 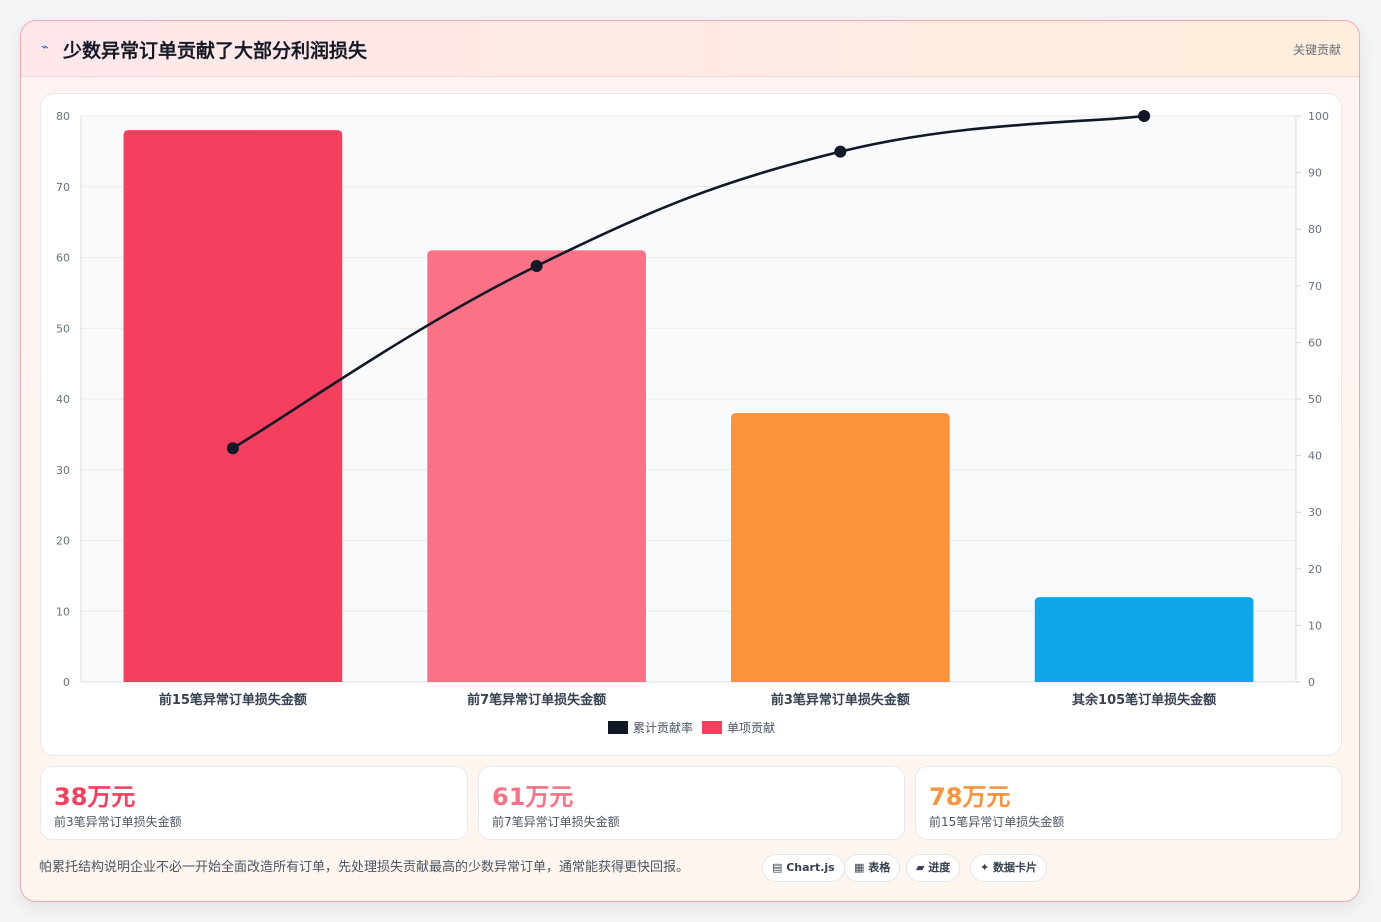 What do you see at coordinates (691, 803) in the screenshot?
I see `stat-card-top7: 61万元 前7笔异常订单损失金额` at bounding box center [691, 803].